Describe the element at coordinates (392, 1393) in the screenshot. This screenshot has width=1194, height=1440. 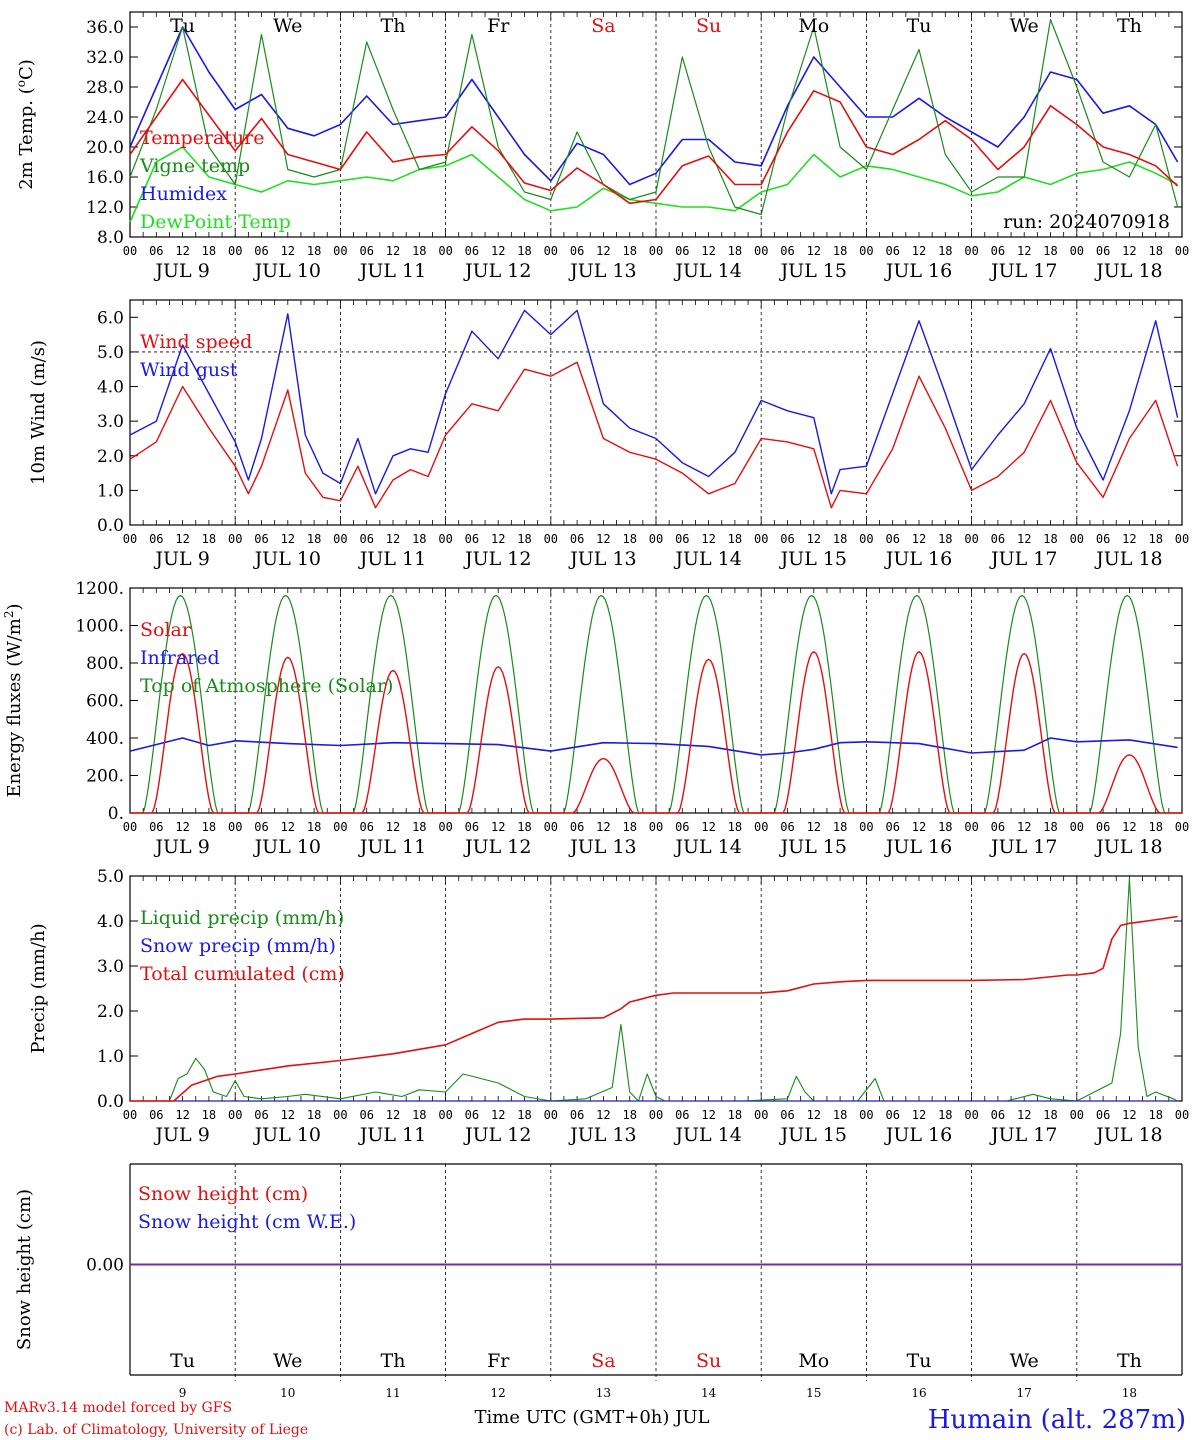
I see `day-number-label: 11` at that location.